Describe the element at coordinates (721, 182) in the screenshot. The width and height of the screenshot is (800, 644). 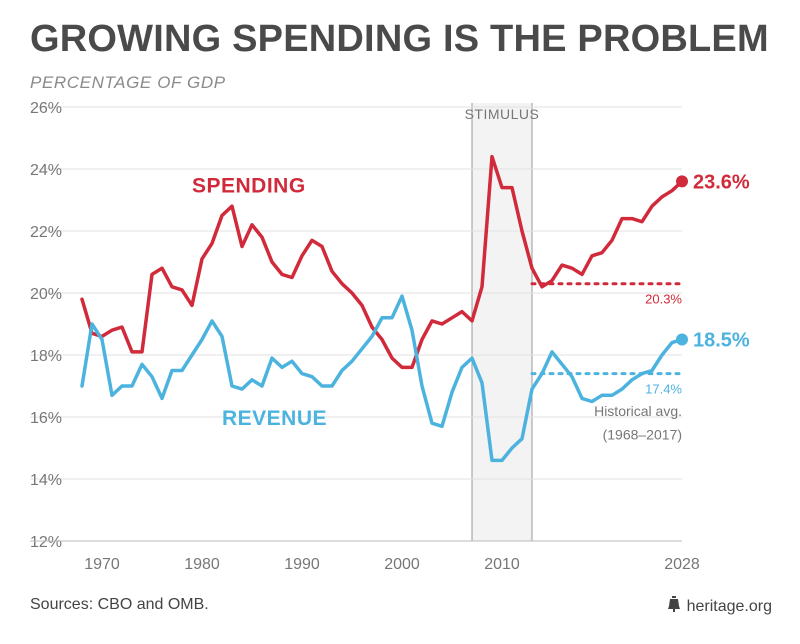
I see `series-end-label-spending: 23.6%` at that location.